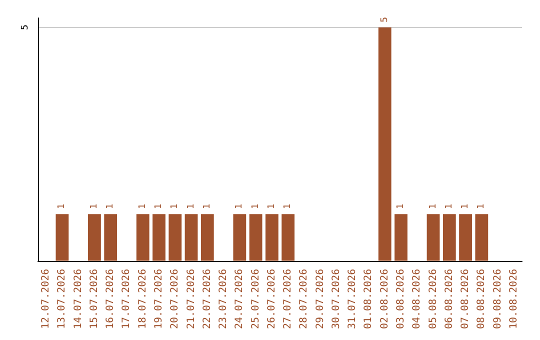 Image resolution: width=540 pixels, height=340 pixels. Describe the element at coordinates (385, 19) in the screenshot. I see `data-label: 5` at that location.